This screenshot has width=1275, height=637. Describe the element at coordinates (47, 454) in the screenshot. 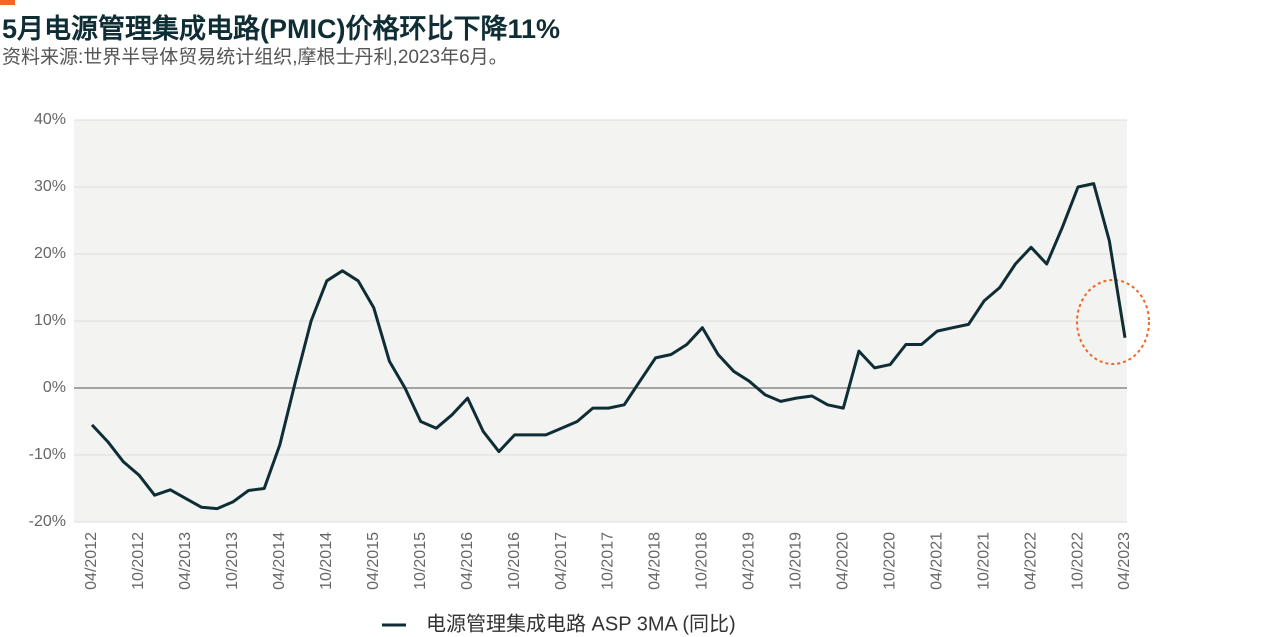

I see `y-tick-label: -10%` at that location.